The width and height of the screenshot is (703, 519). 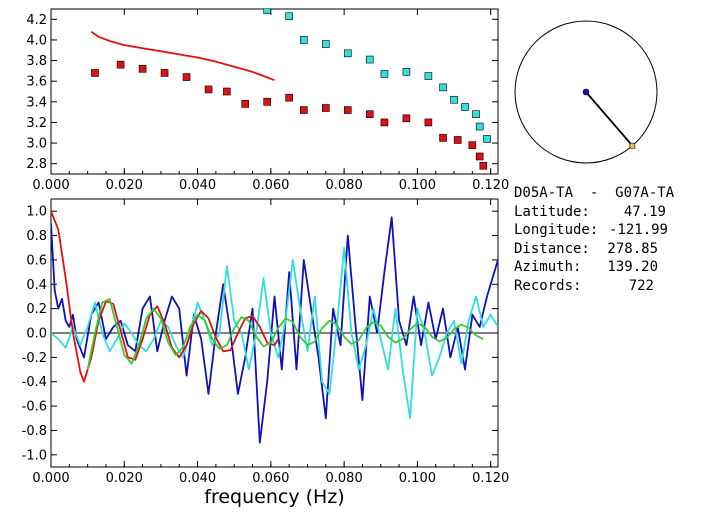 What do you see at coordinates (590, 211) in the screenshot?
I see `info-latitude: Latitude: 47.19` at bounding box center [590, 211].